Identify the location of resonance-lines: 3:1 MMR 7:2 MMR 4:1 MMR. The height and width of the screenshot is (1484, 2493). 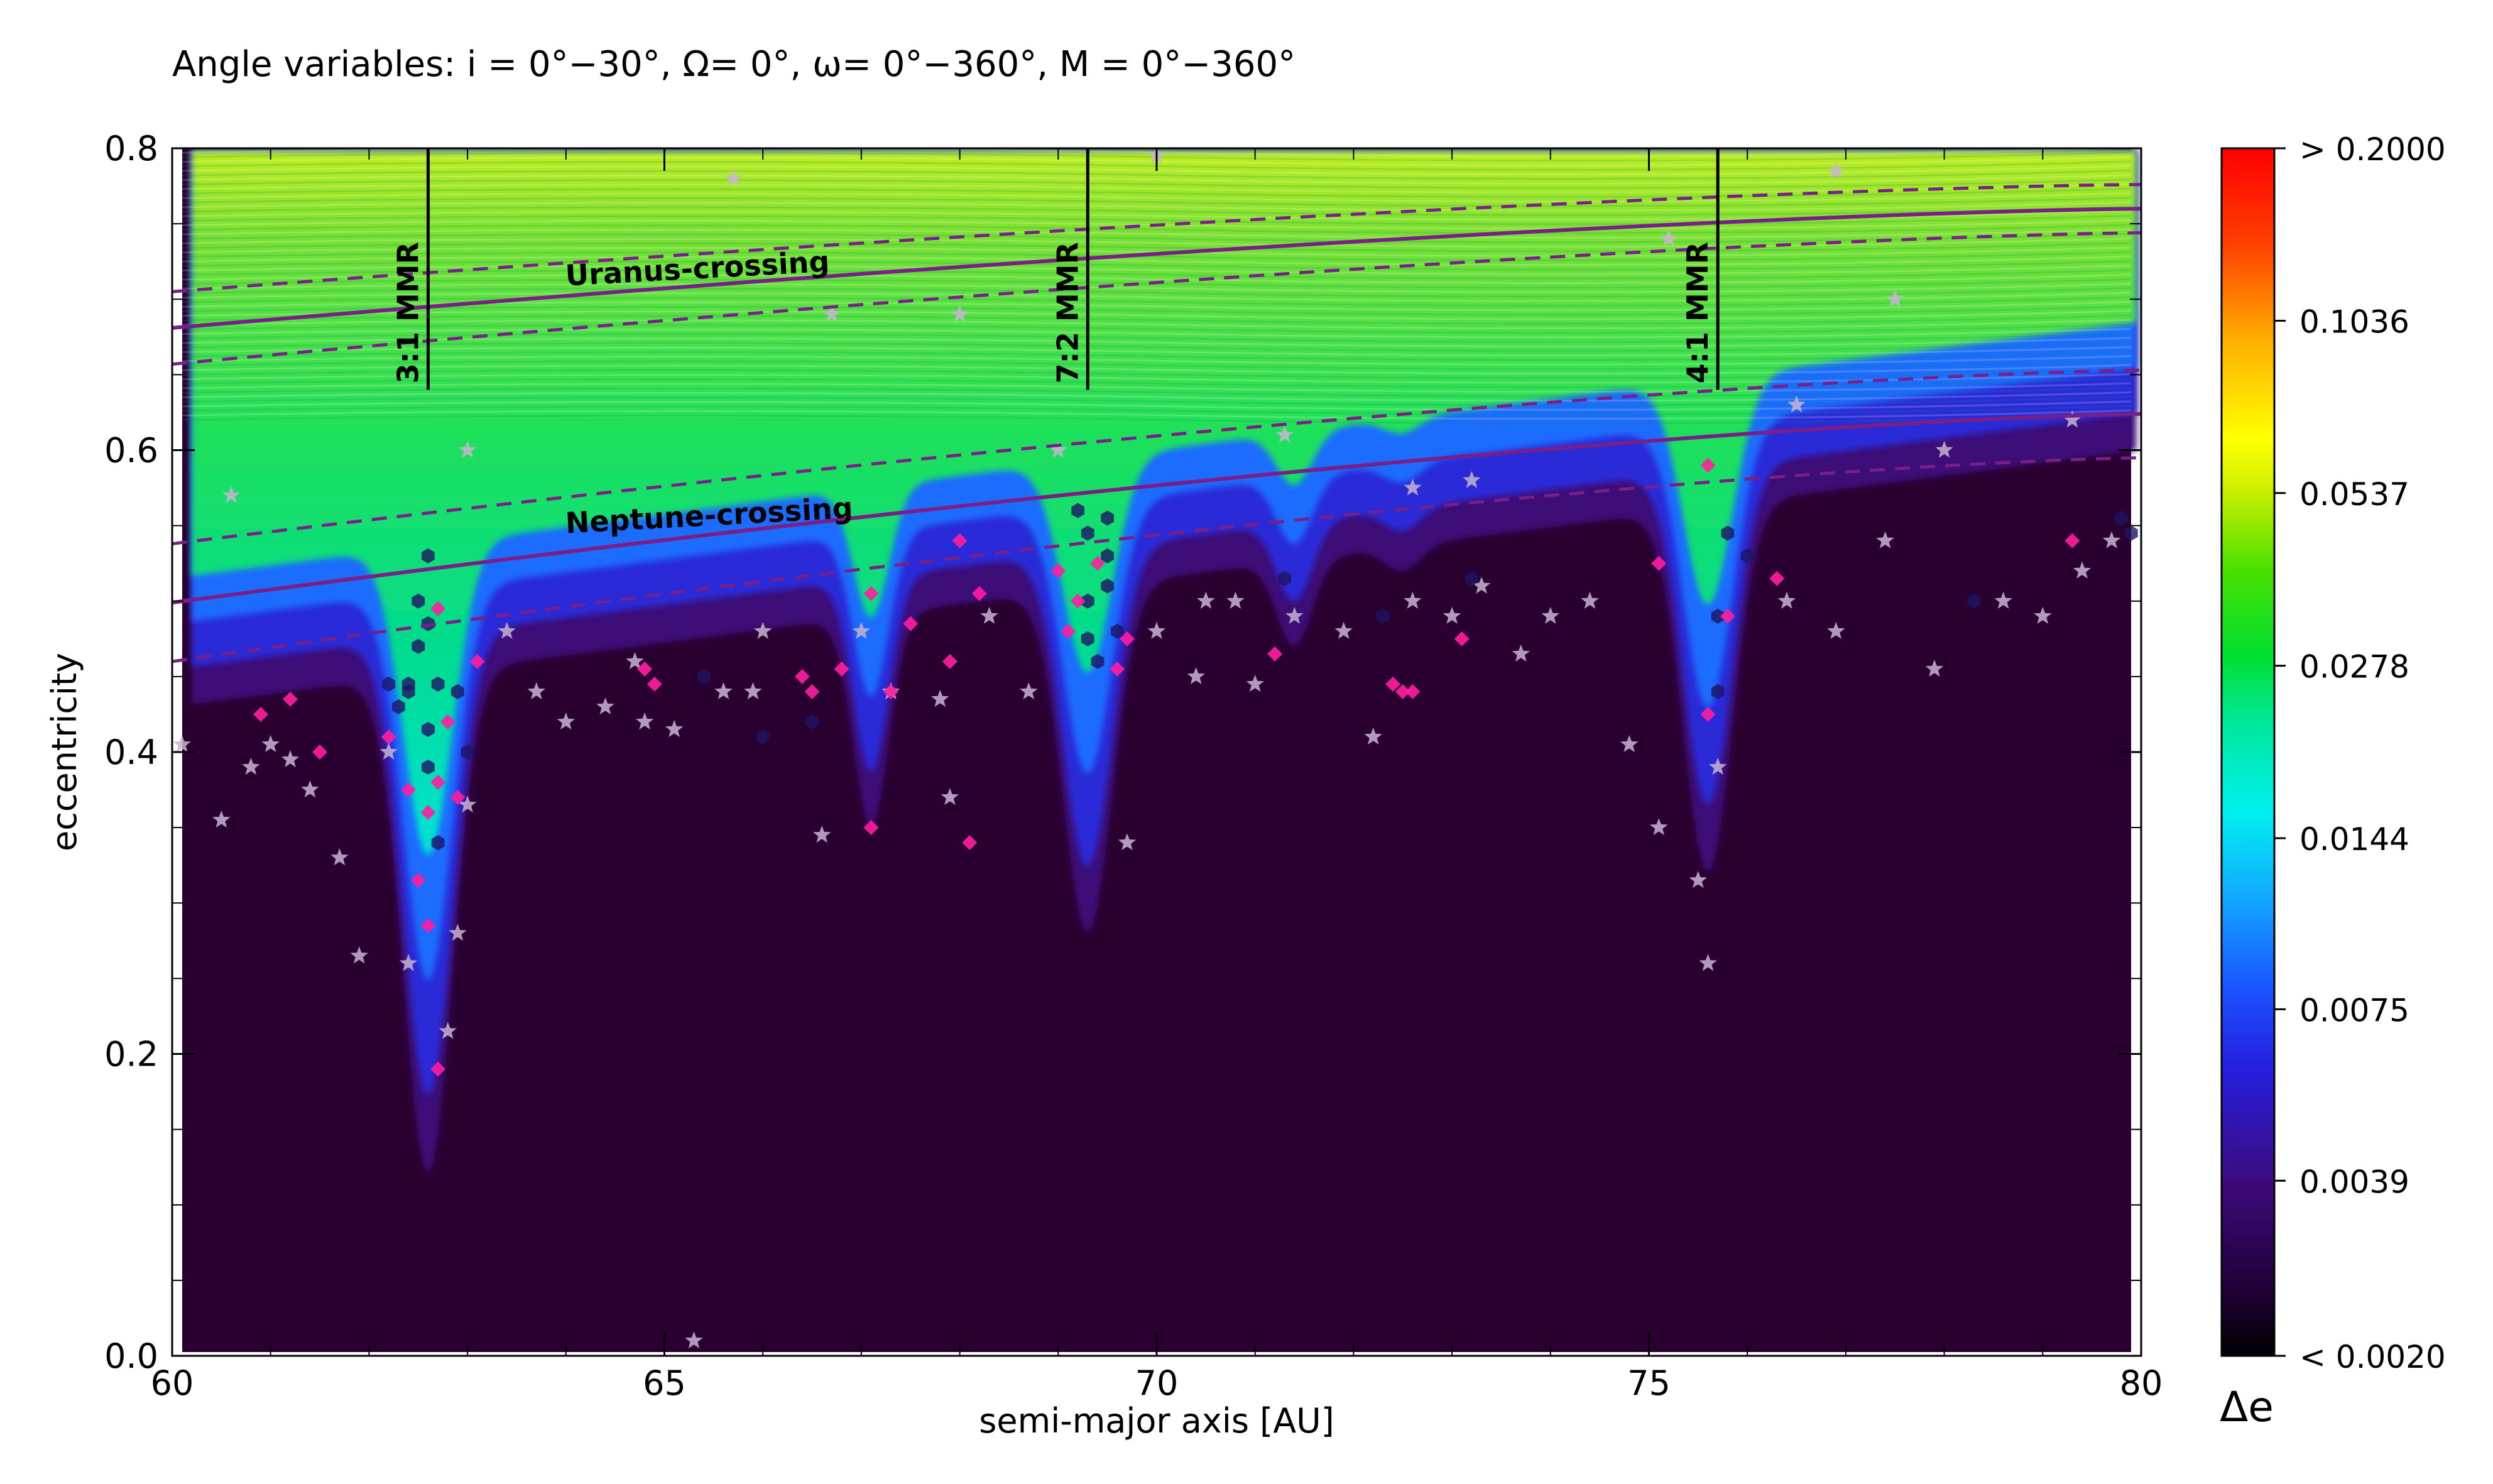
(1055, 269).